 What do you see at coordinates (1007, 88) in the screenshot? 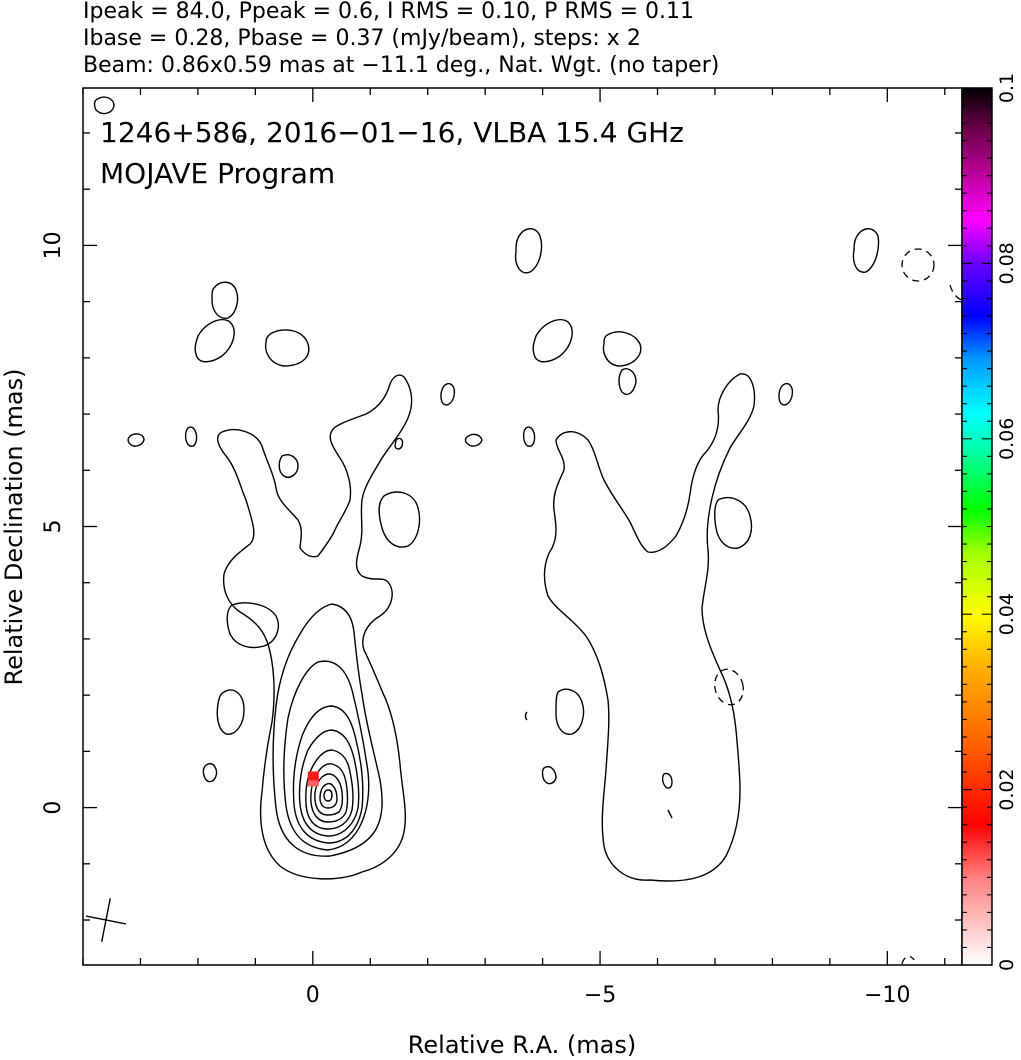
I see `colorbar-tick-label: 0.1` at bounding box center [1007, 88].